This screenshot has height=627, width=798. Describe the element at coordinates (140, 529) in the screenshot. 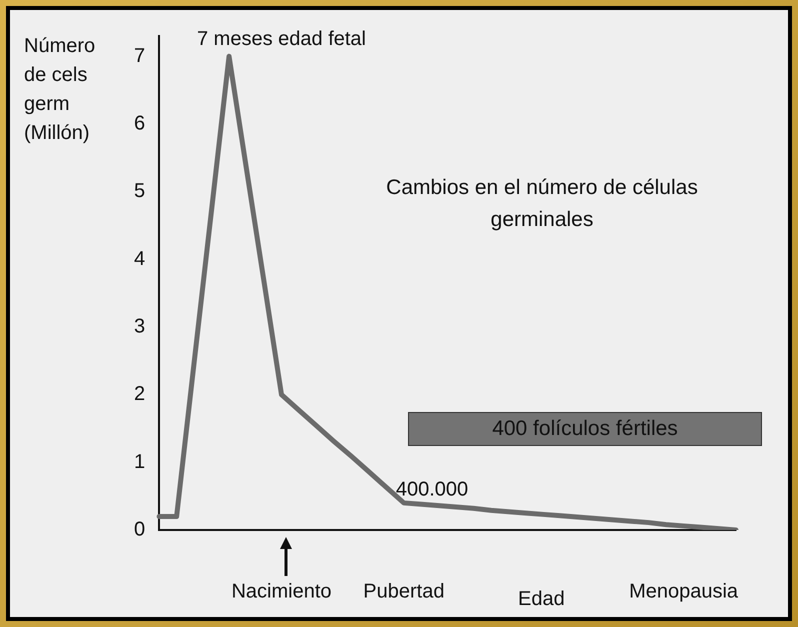

I see `y-tick-label: 0` at that location.